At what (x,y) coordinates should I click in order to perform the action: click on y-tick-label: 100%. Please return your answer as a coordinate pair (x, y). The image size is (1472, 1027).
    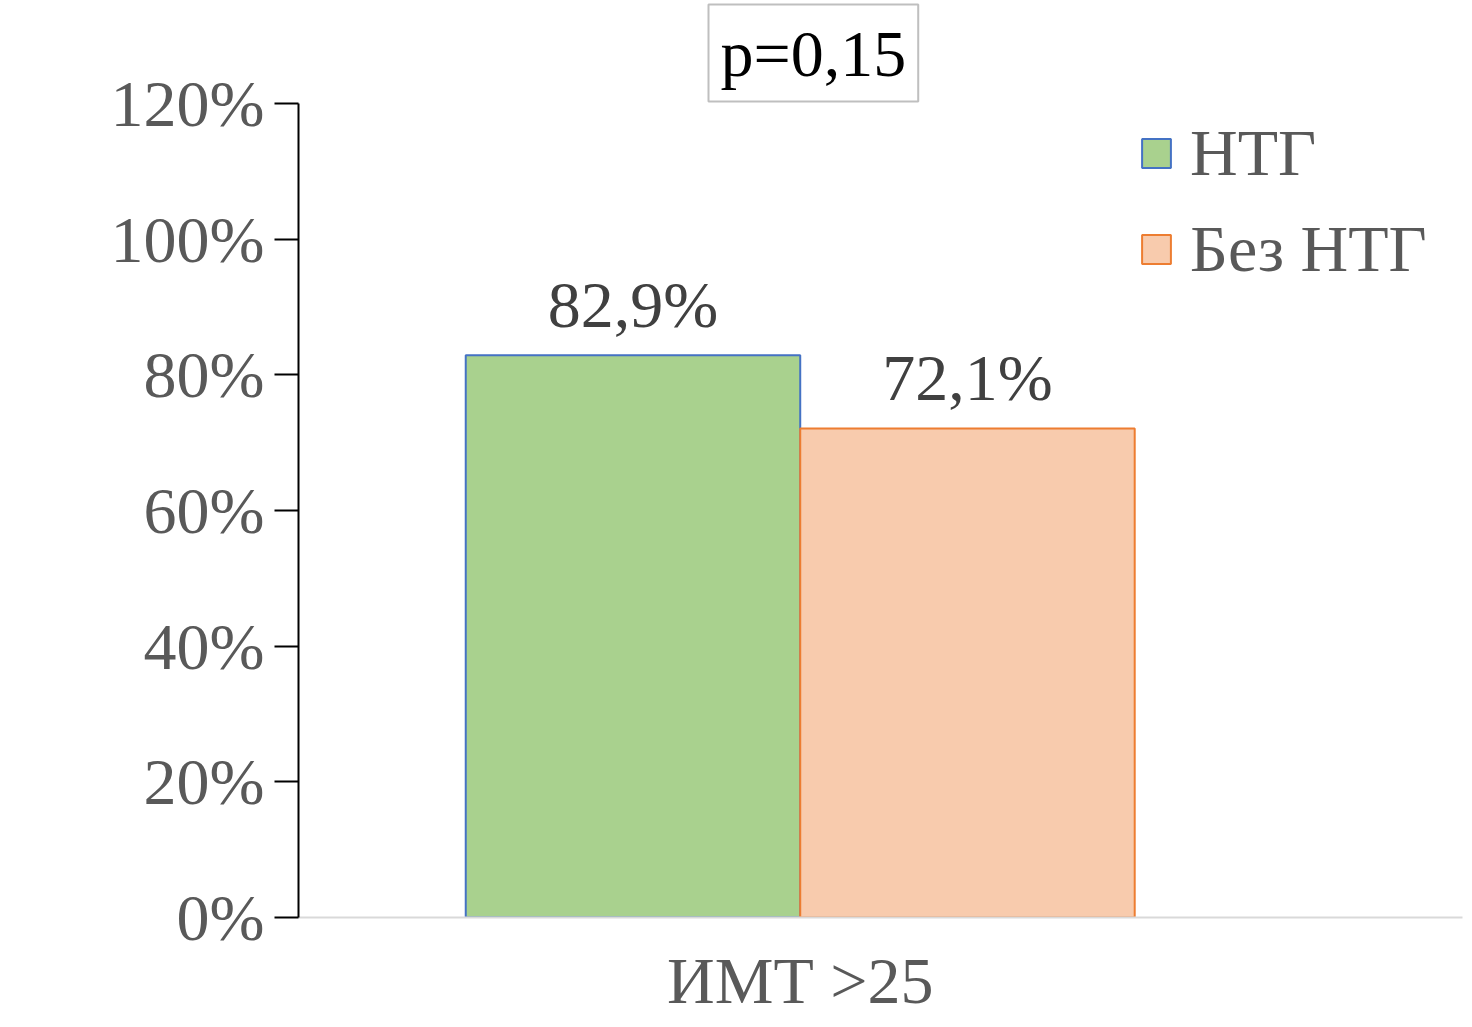
    Looking at the image, I should click on (187, 239).